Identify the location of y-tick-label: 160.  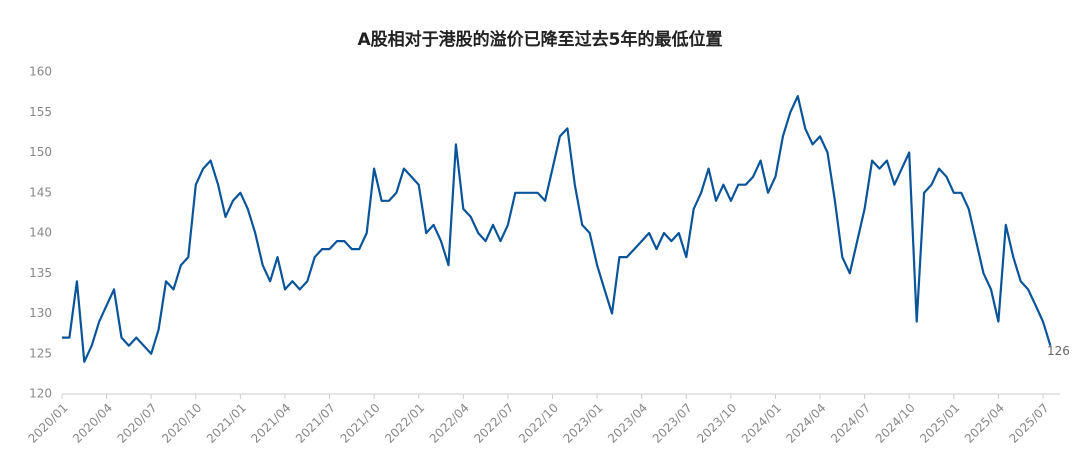
(40, 72).